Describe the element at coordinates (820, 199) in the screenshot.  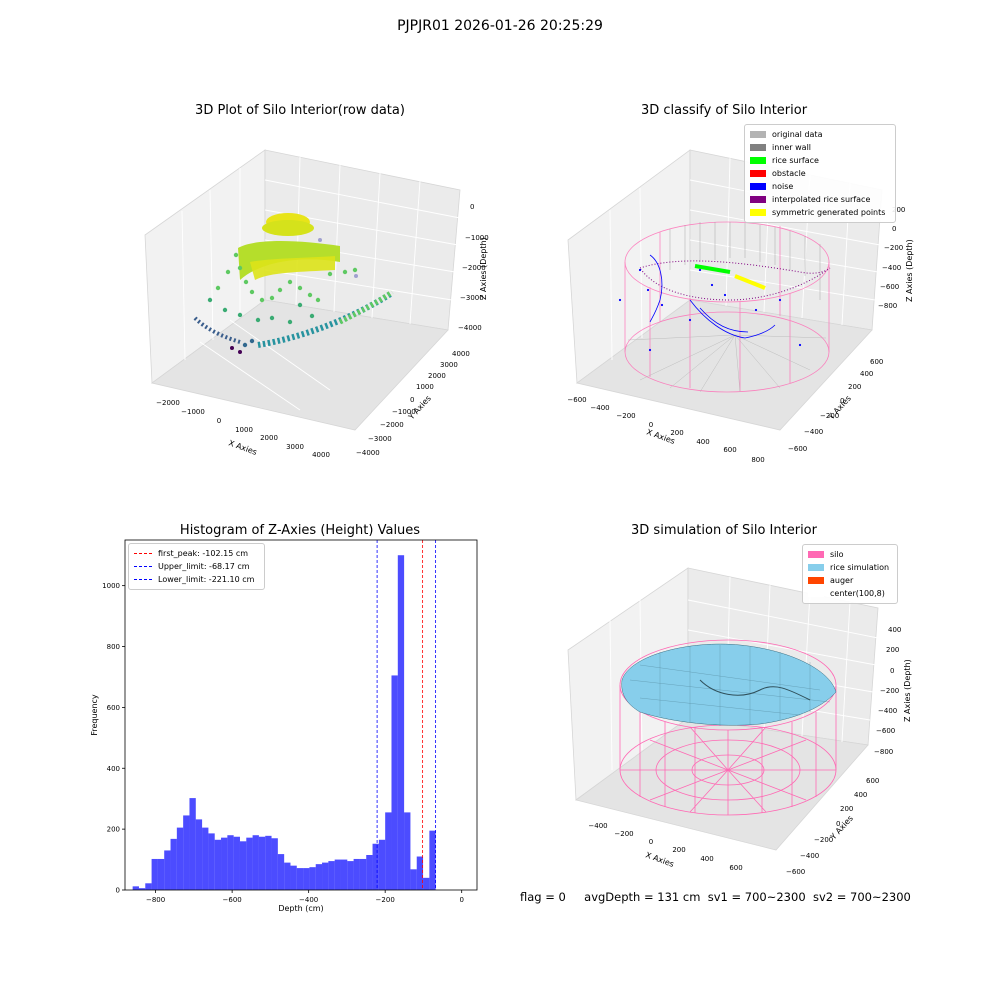
I see `legend-item: interpolated rice surface` at that location.